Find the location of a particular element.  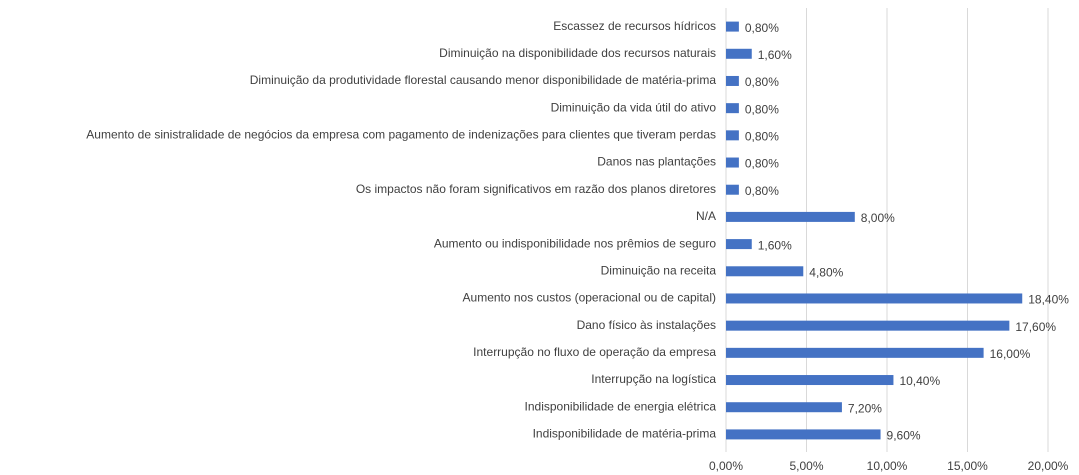

category-label: Dano físico às instalações is located at coordinates (646, 325).